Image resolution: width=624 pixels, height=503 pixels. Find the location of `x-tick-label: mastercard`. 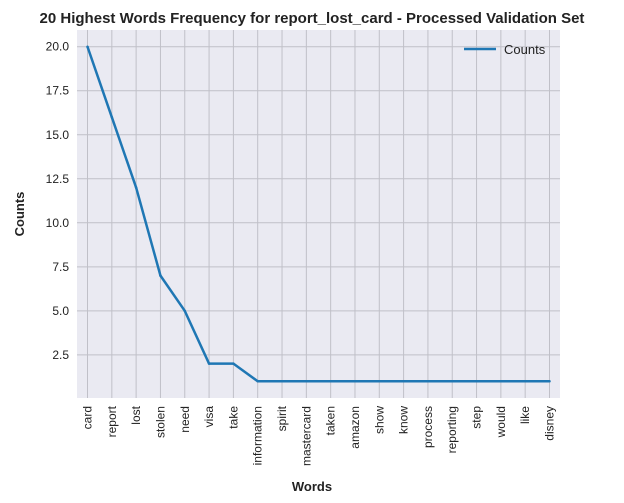

x-tick-label: mastercard is located at coordinates (306, 436).